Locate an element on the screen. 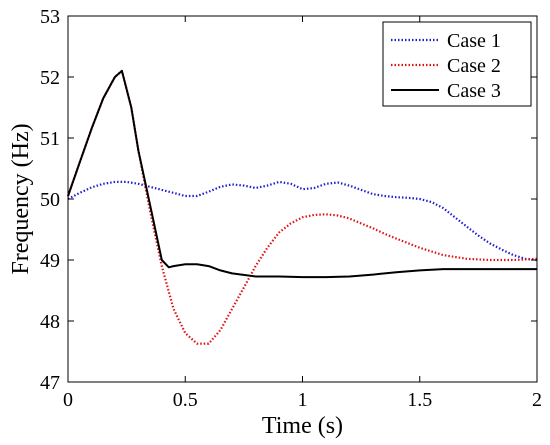  y-tick-label: 51 is located at coordinates (50, 139).